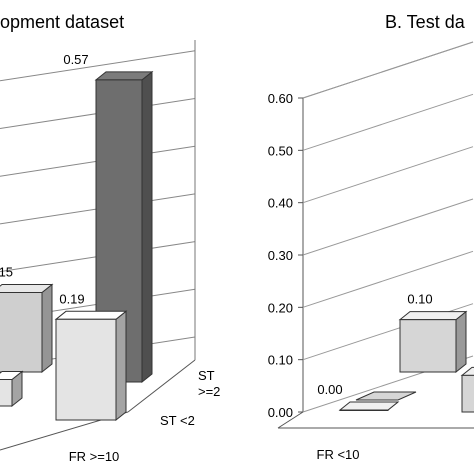  What do you see at coordinates (280, 150) in the screenshot?
I see `y-tick-label: 0.50` at bounding box center [280, 150].